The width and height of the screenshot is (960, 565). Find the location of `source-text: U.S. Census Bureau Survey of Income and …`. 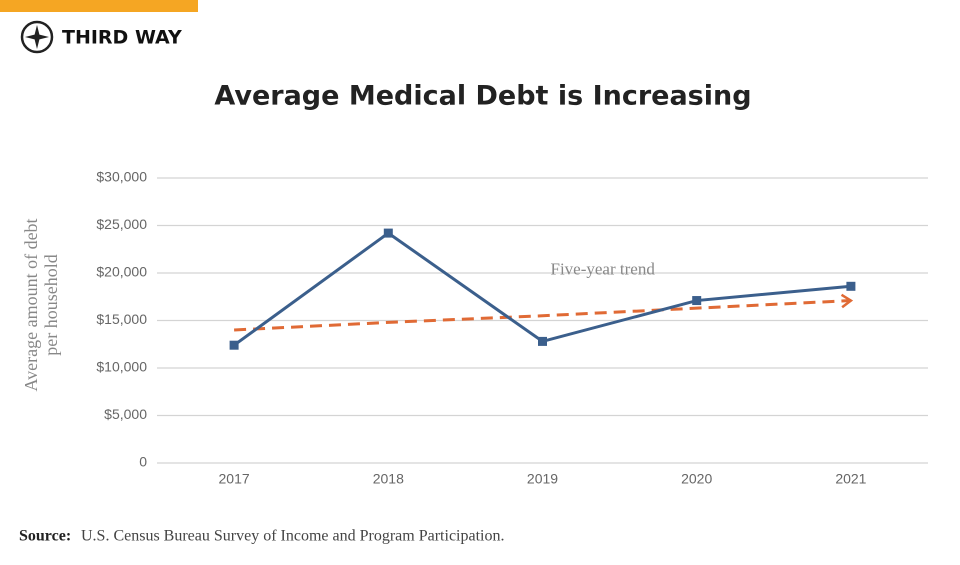

source-text: U.S. Census Bureau Survey of Income and … is located at coordinates (292, 536).